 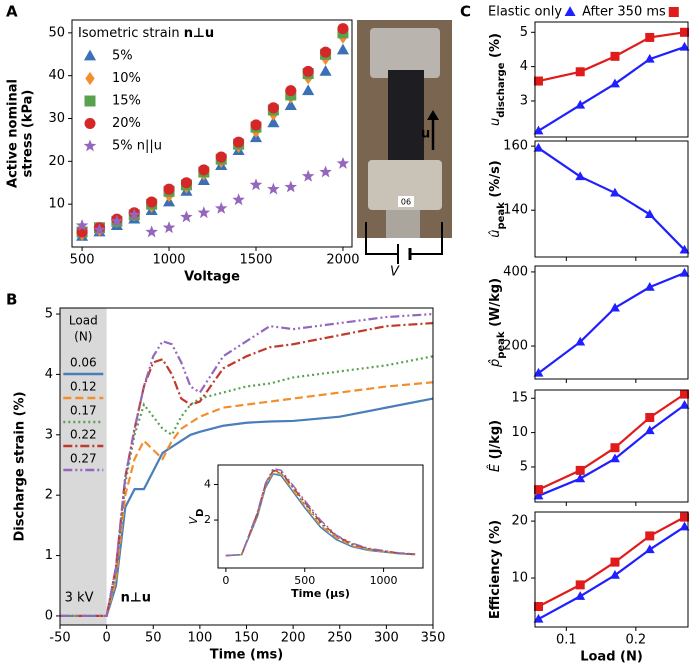 What do you see at coordinates (495, 234) in the screenshot?
I see `y-axis-label-symbol: û` at bounding box center [495, 234].